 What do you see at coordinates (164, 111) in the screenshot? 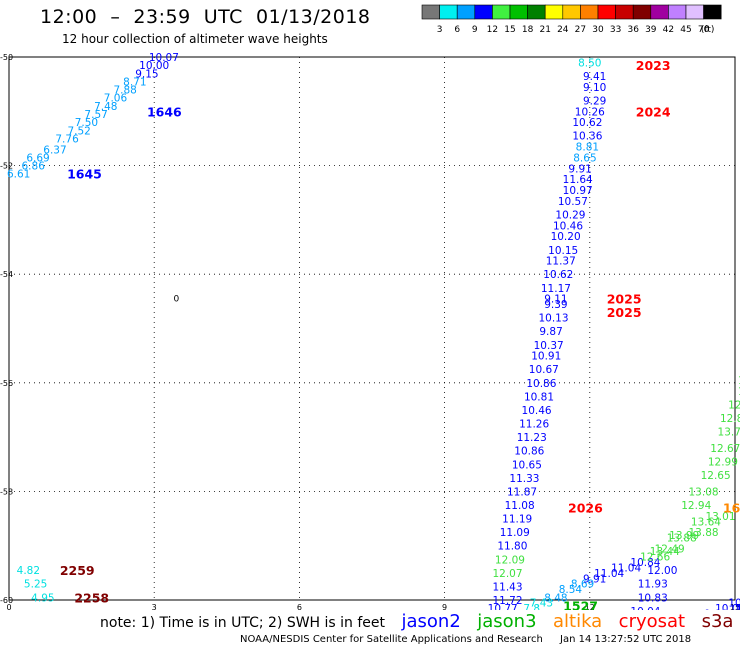
I see `pass-time-label: 1646` at bounding box center [164, 111].